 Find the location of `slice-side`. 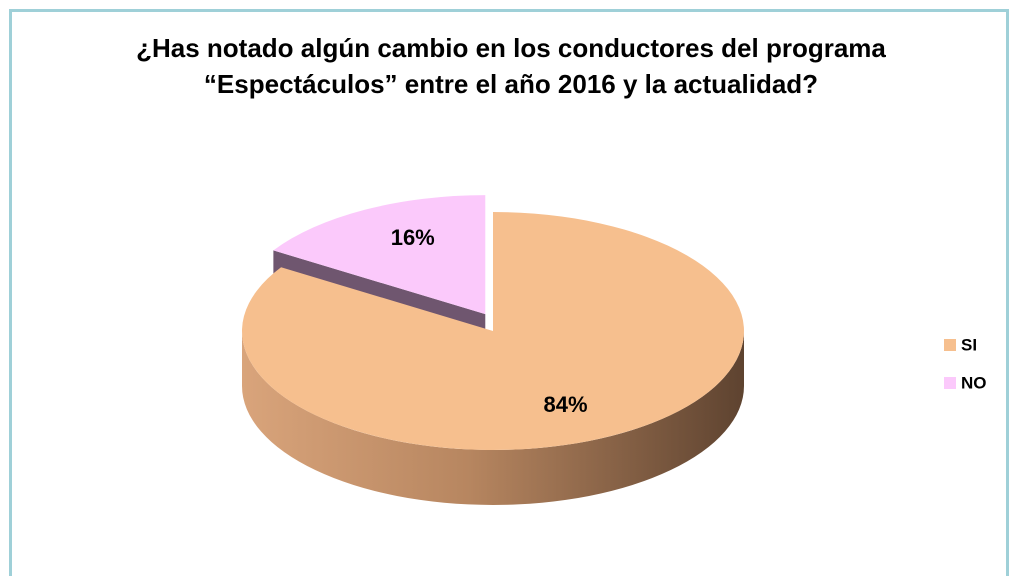

slice-side is located at coordinates (493, 418).